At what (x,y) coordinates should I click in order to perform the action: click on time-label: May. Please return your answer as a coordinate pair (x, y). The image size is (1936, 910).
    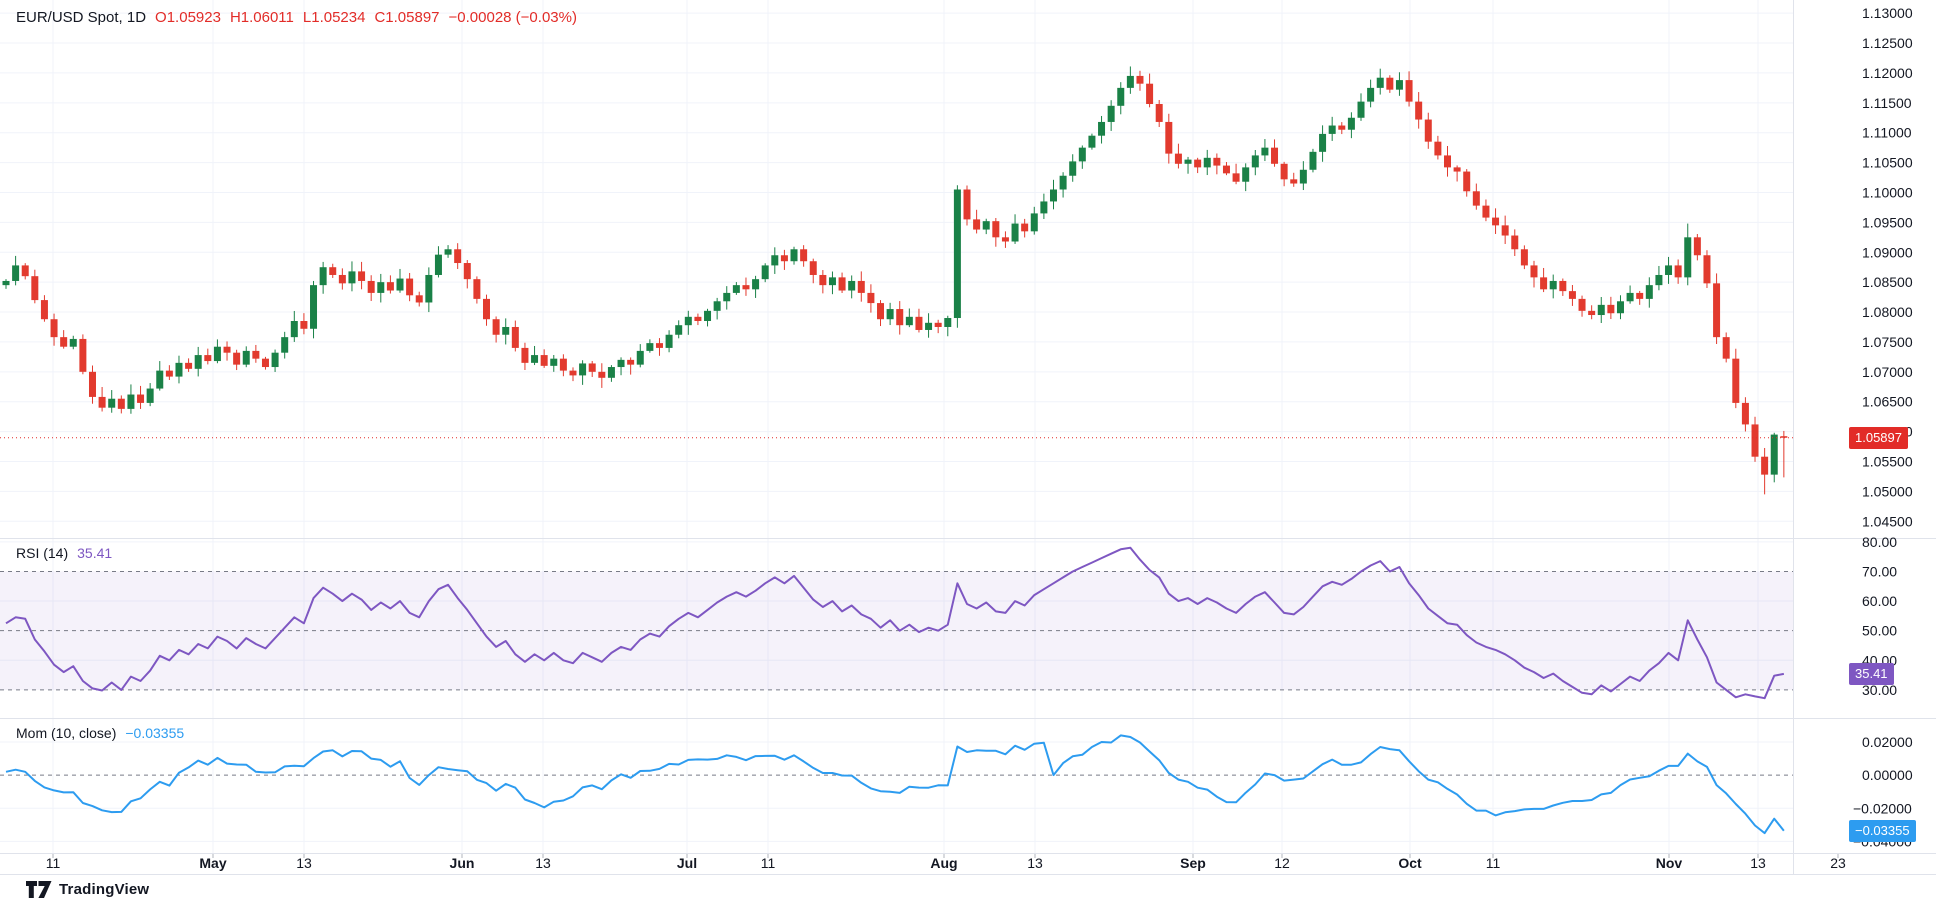
    Looking at the image, I should click on (212, 863).